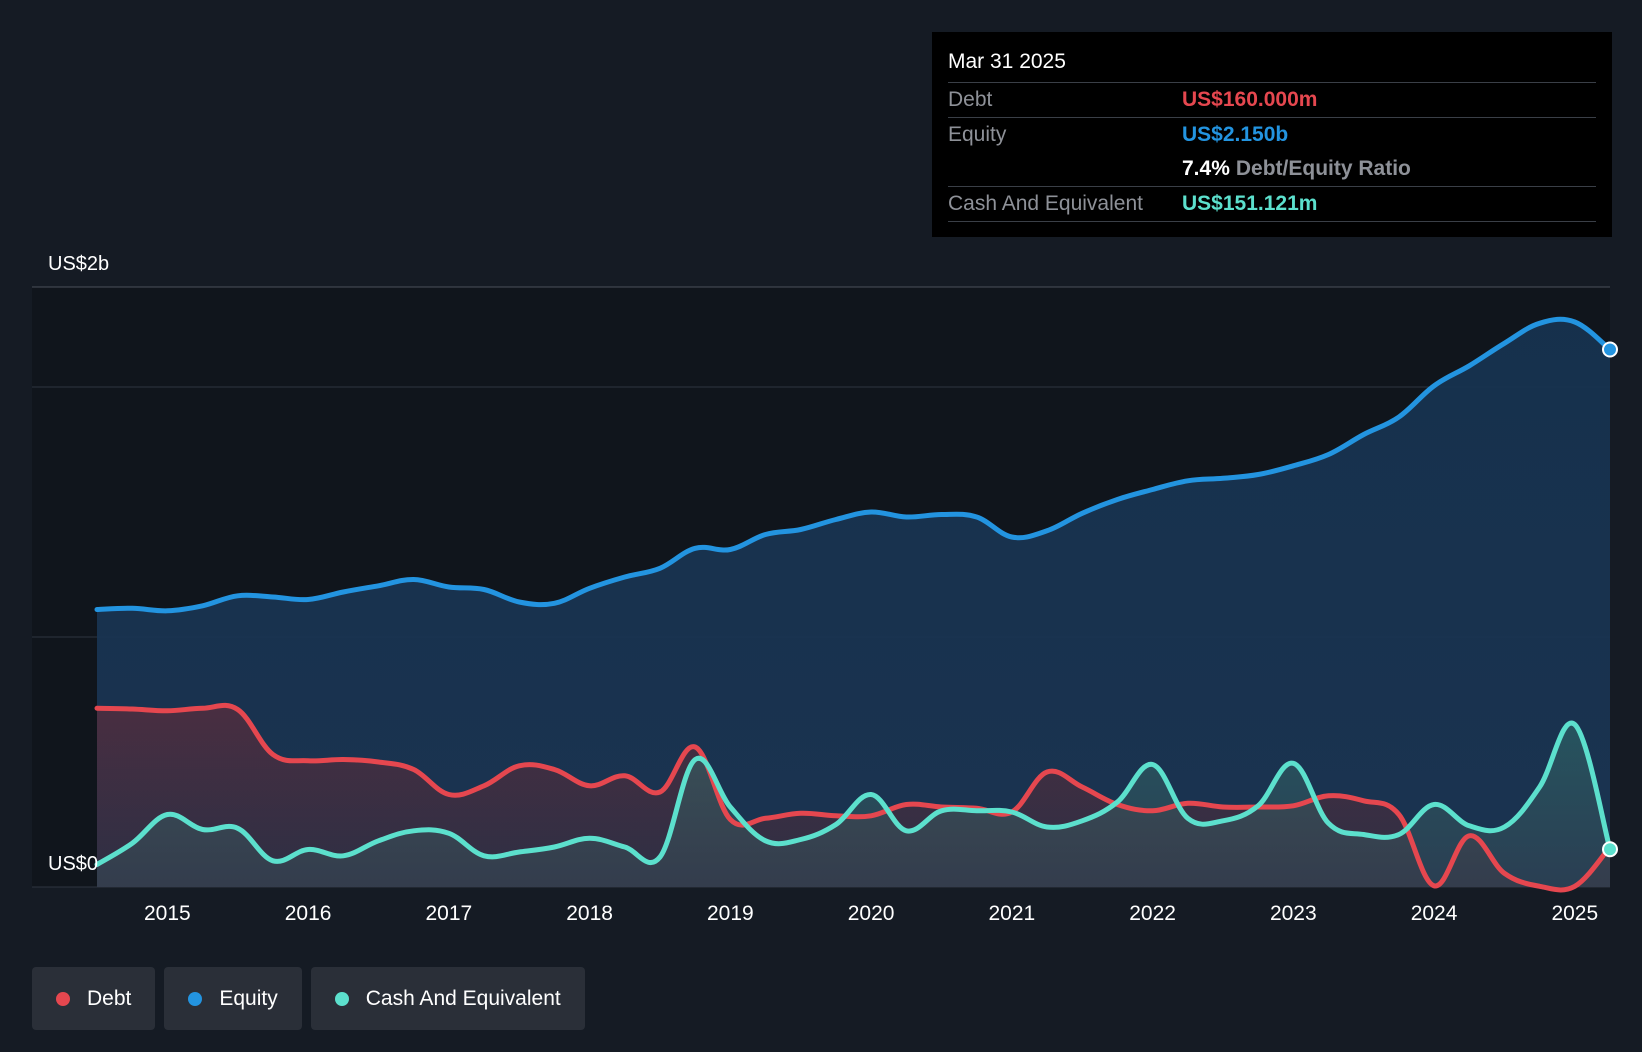 The width and height of the screenshot is (1642, 1052). Describe the element at coordinates (73, 864) in the screenshot. I see `y-axis-bottom-label: US$0` at that location.